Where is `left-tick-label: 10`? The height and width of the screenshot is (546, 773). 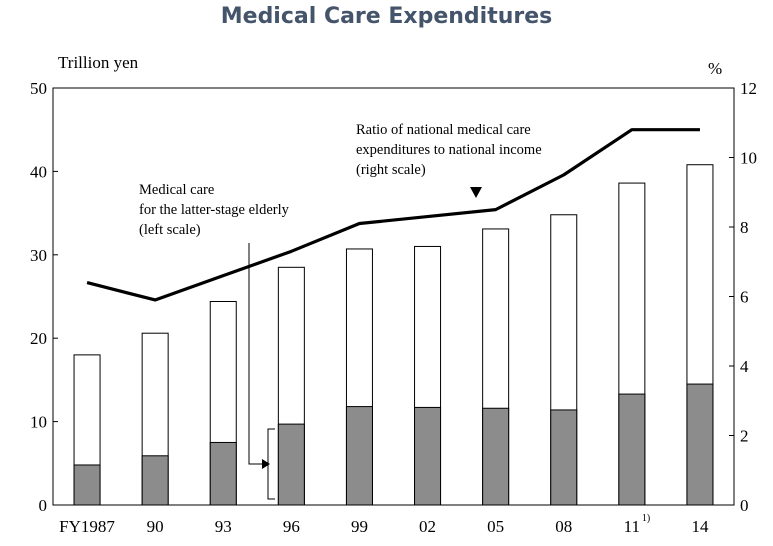
left-tick-label: 10 is located at coordinates (38, 422).